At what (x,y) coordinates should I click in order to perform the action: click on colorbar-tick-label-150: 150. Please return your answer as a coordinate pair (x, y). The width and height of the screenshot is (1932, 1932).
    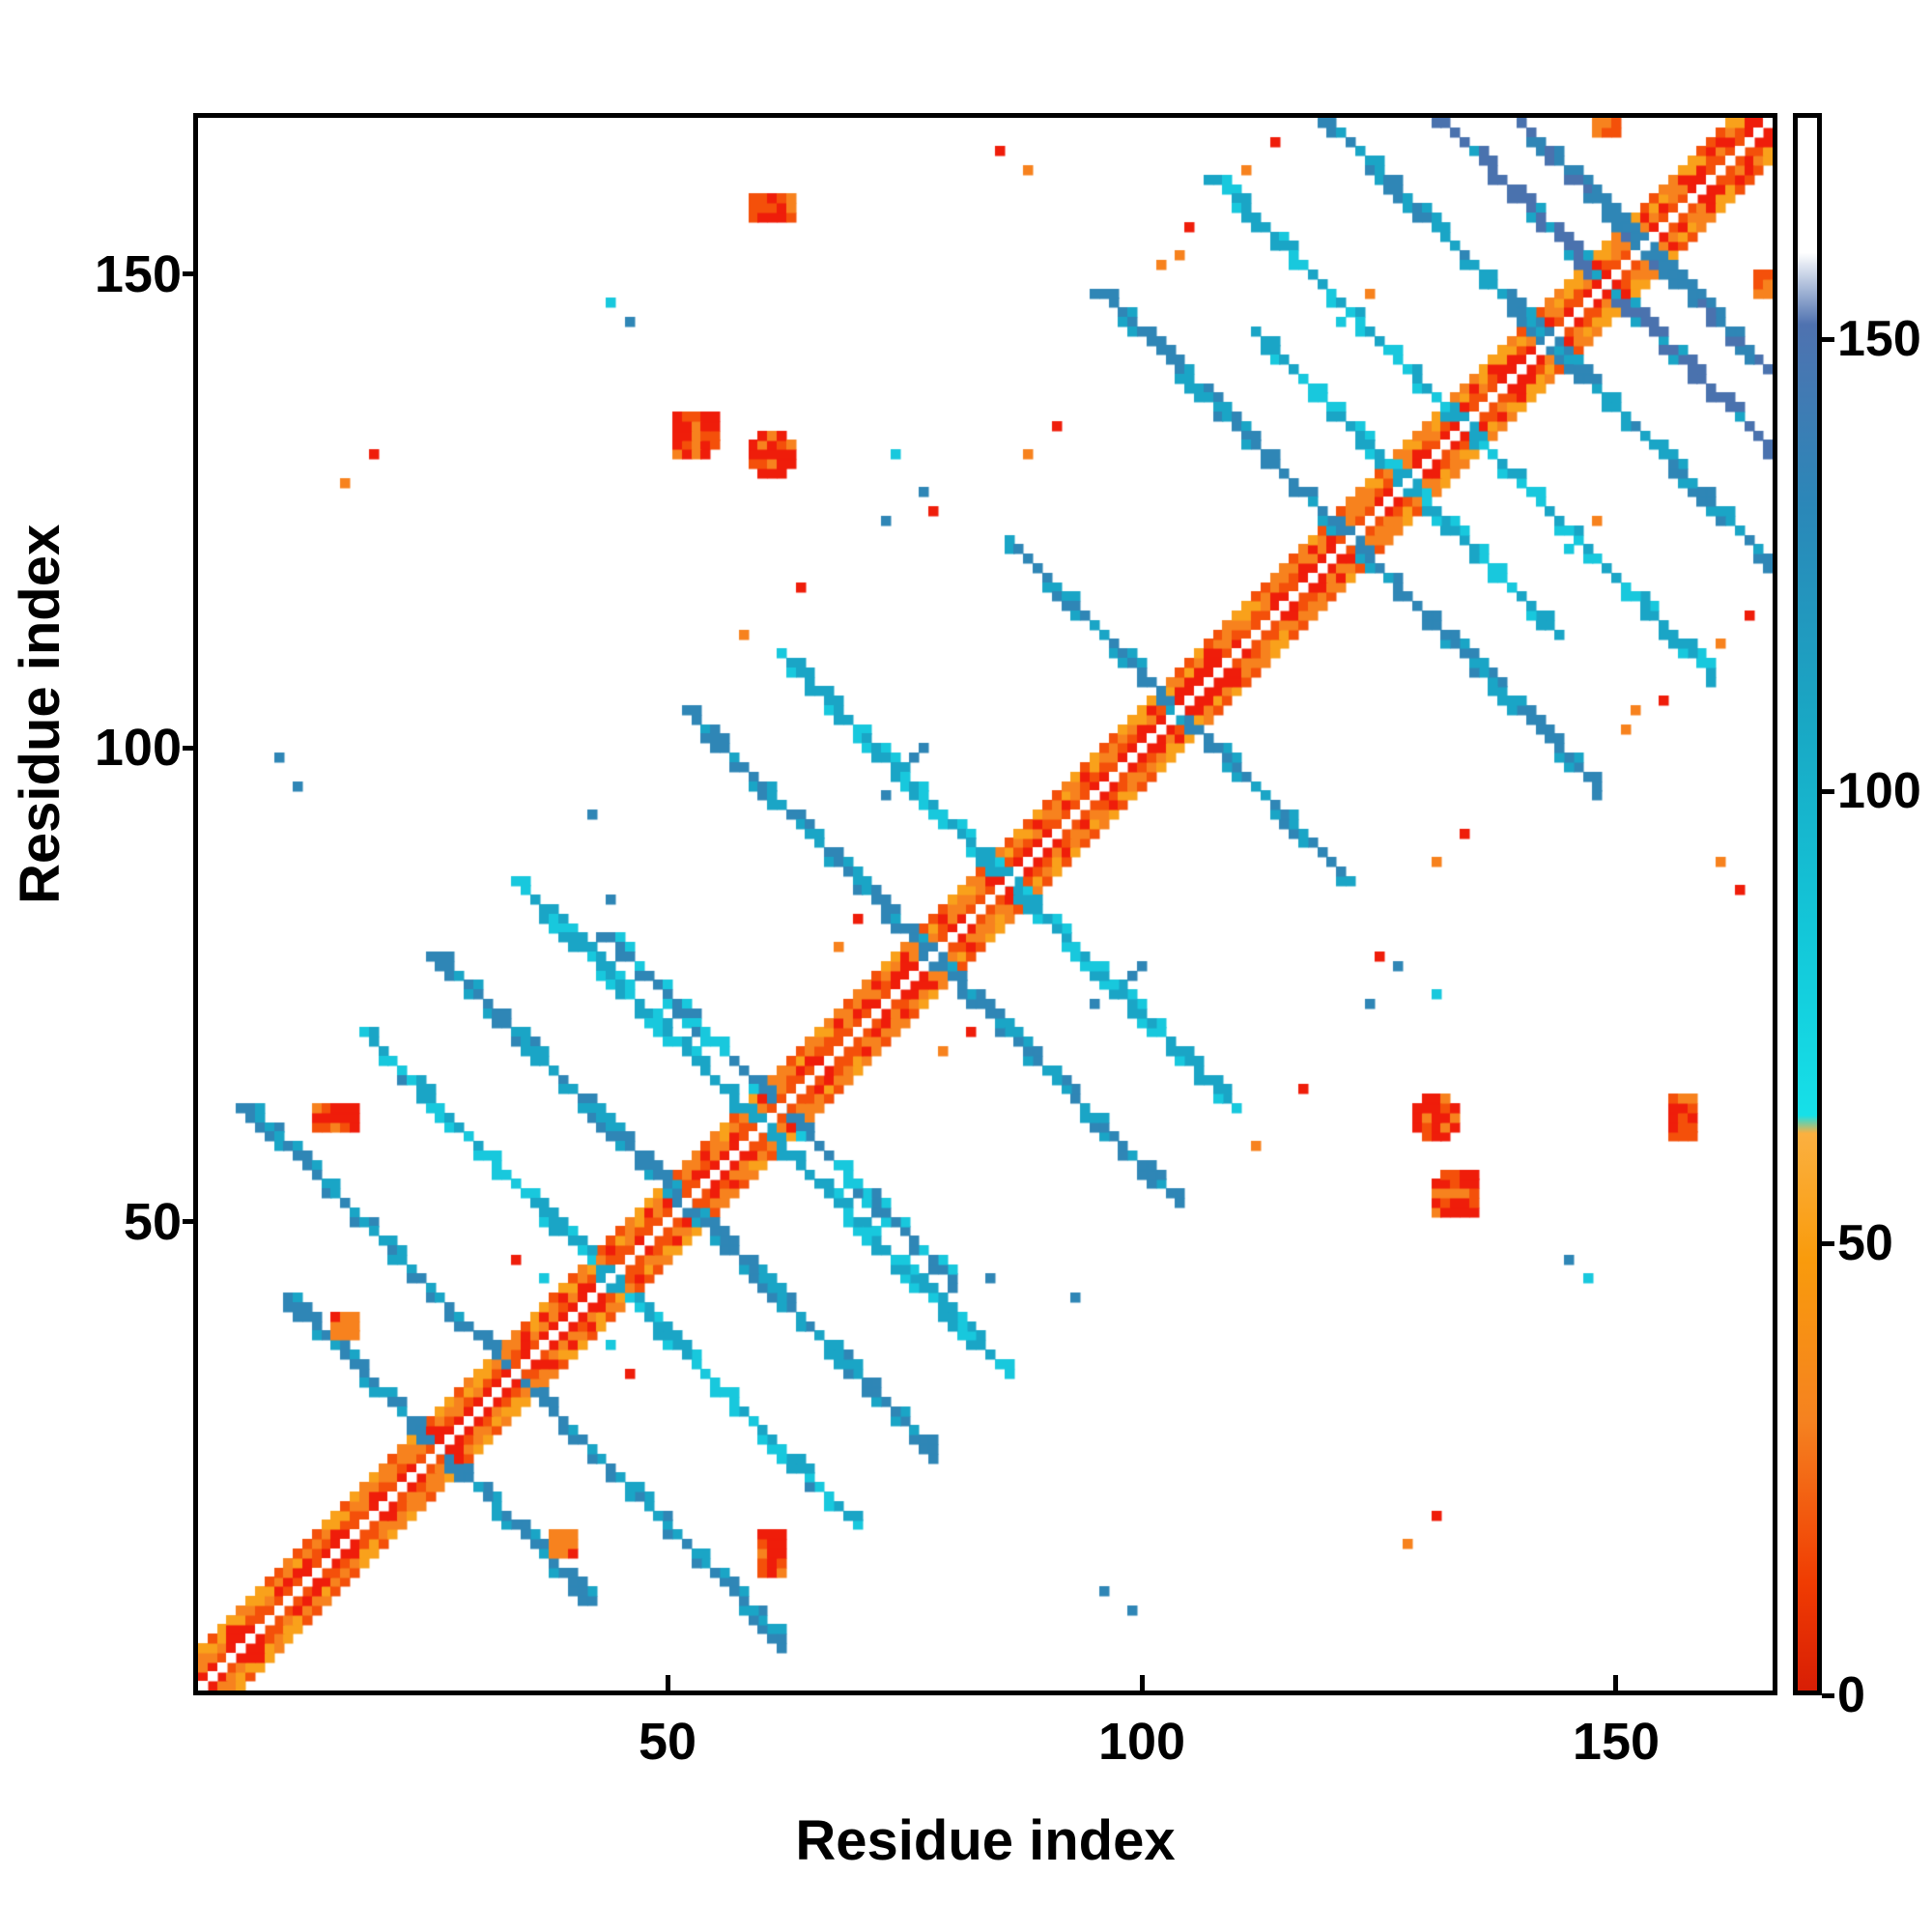
    Looking at the image, I should click on (1879, 339).